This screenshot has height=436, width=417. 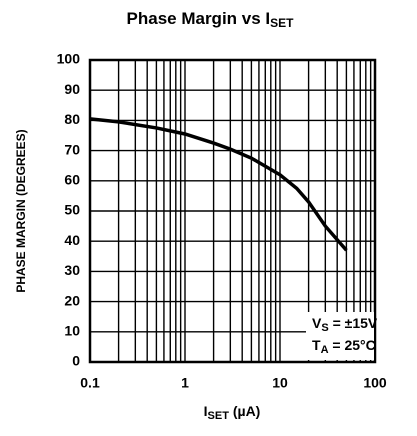 I want to click on y-tick-label: 40, so click(x=72, y=240).